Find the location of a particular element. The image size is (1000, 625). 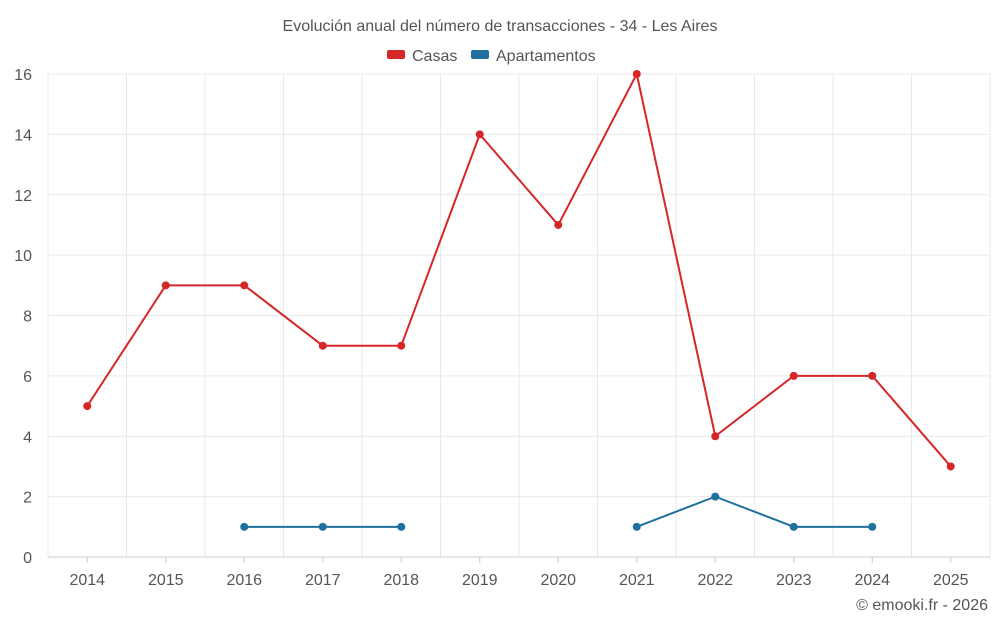

data-point-casas-2016 is located at coordinates (244, 285).